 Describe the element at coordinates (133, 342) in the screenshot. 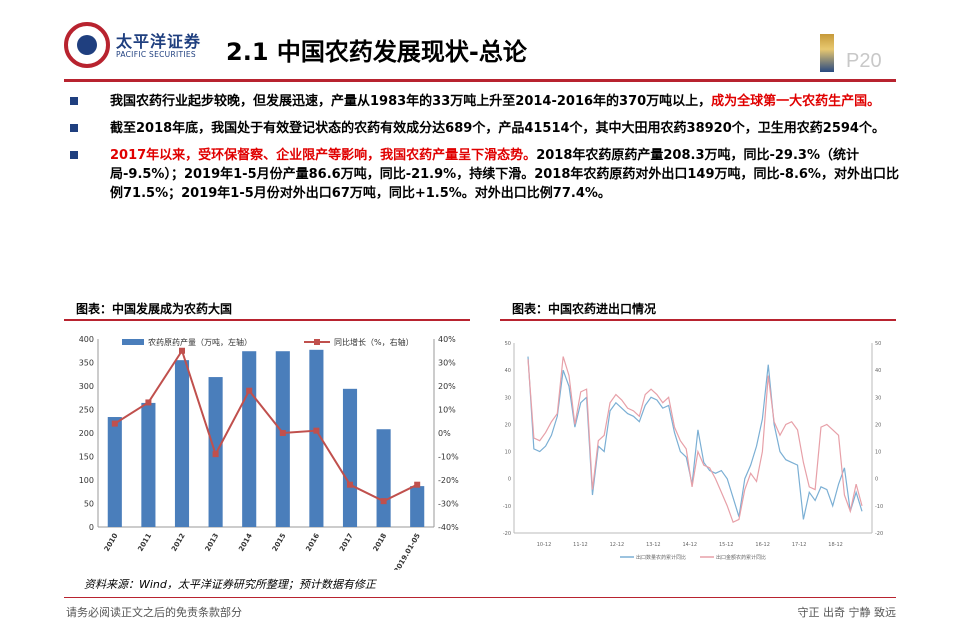

I see `legend-bar-swatch` at that location.